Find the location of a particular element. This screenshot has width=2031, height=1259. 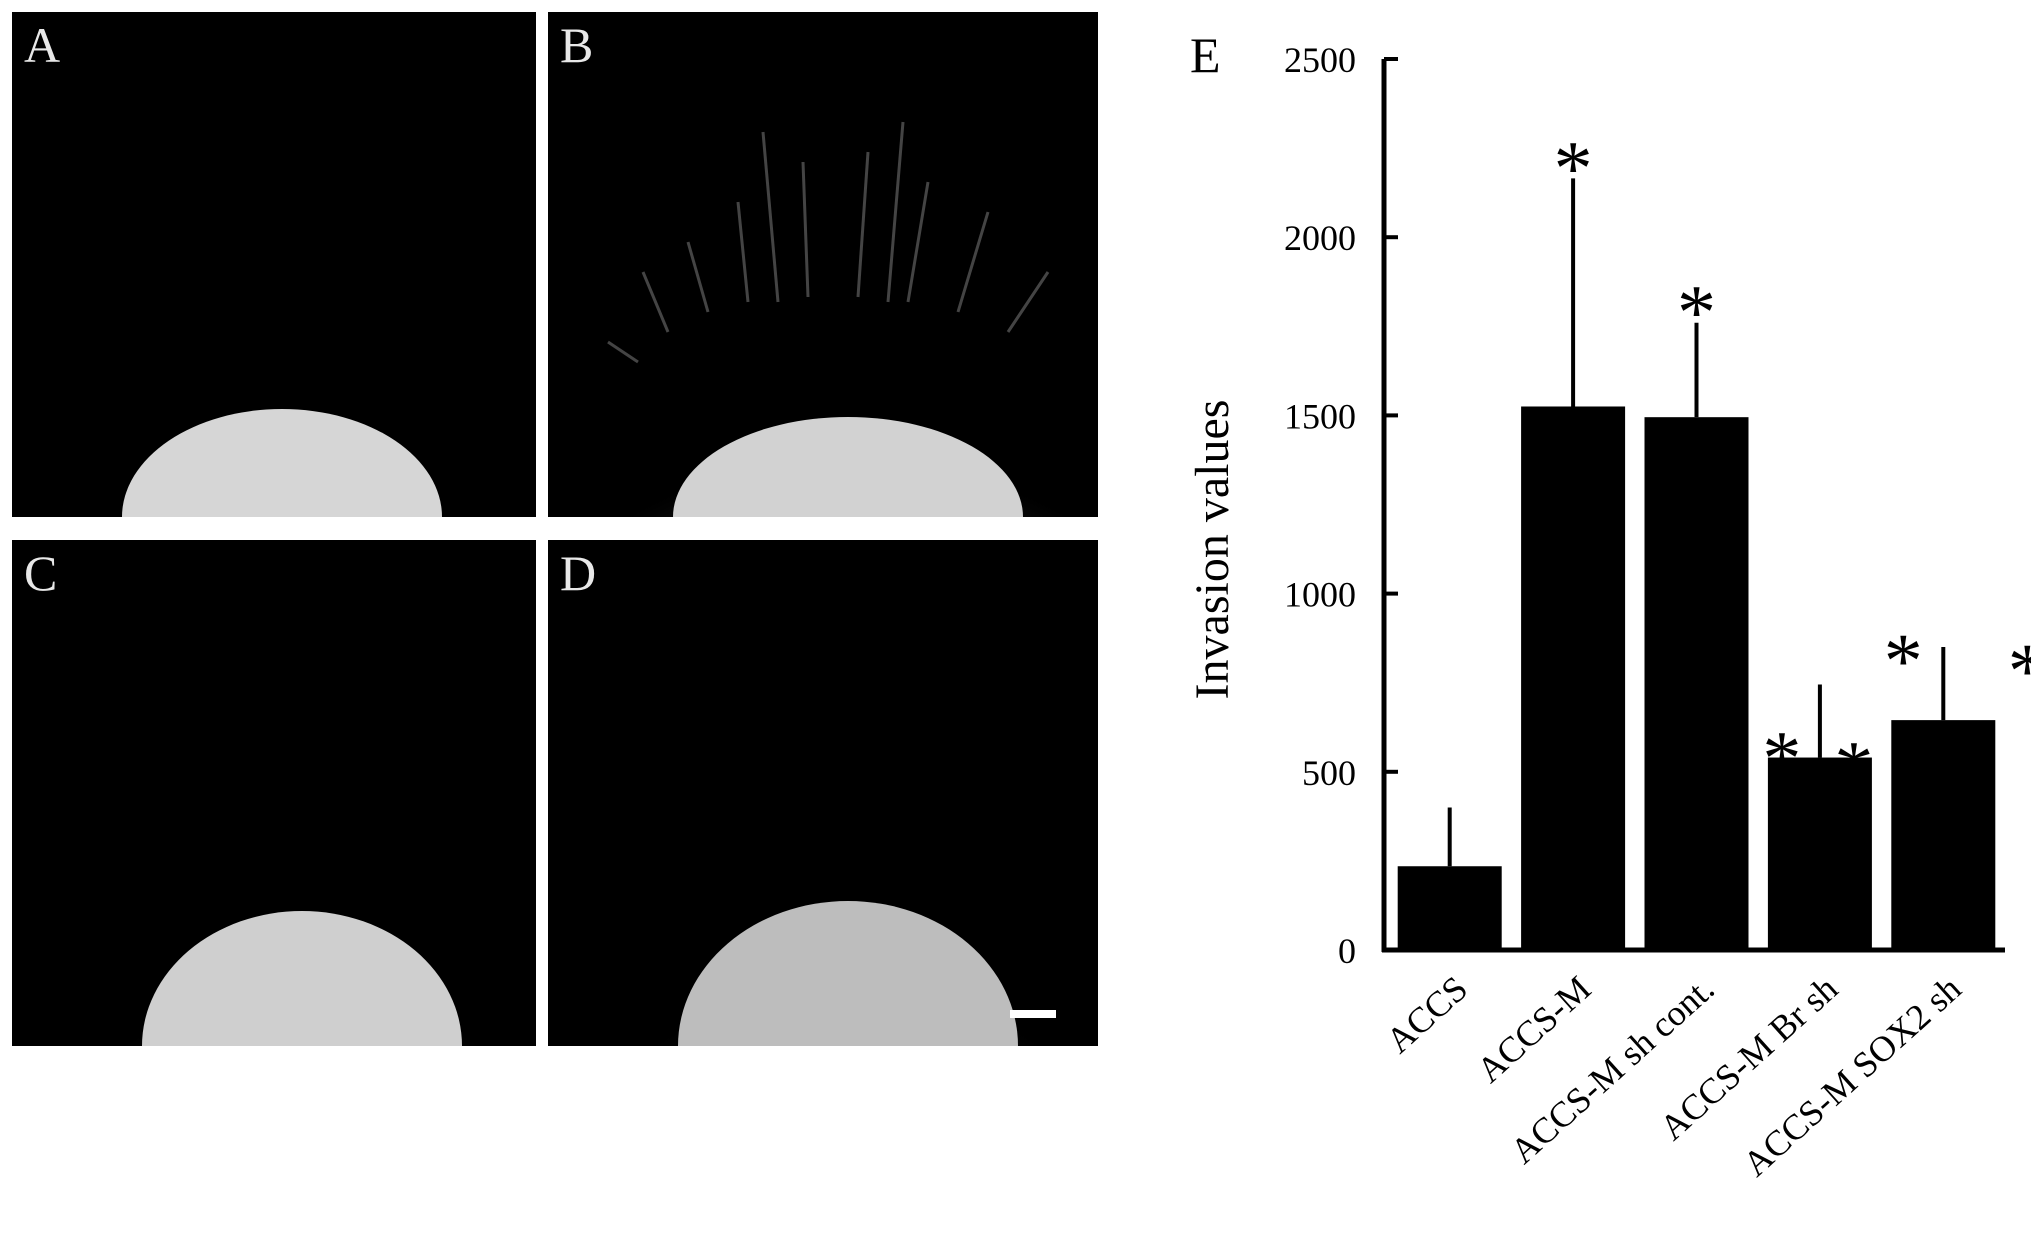

significance-mark-1-0: * is located at coordinates (1696, 312).